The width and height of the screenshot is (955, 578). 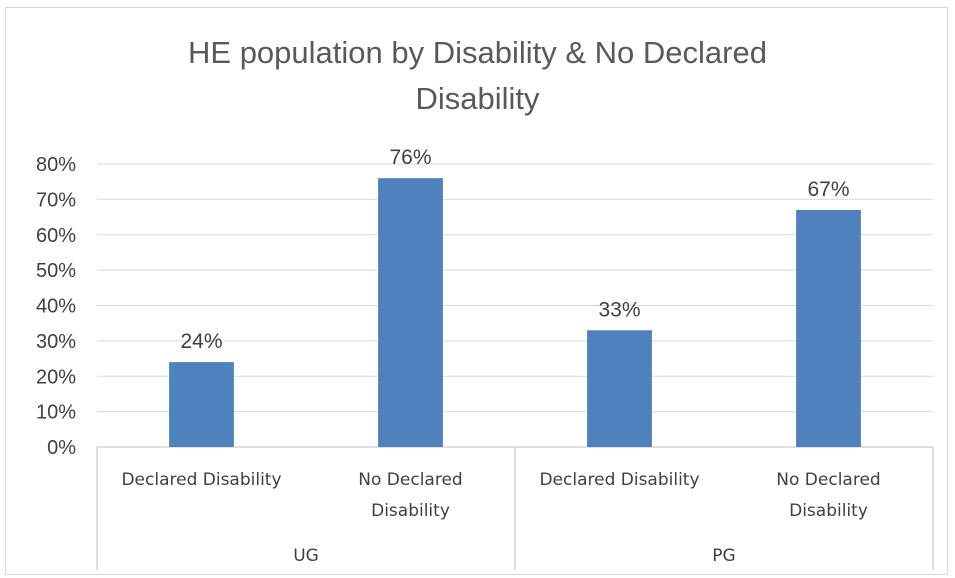 What do you see at coordinates (201, 341) in the screenshot?
I see `data-label: 24%` at bounding box center [201, 341].